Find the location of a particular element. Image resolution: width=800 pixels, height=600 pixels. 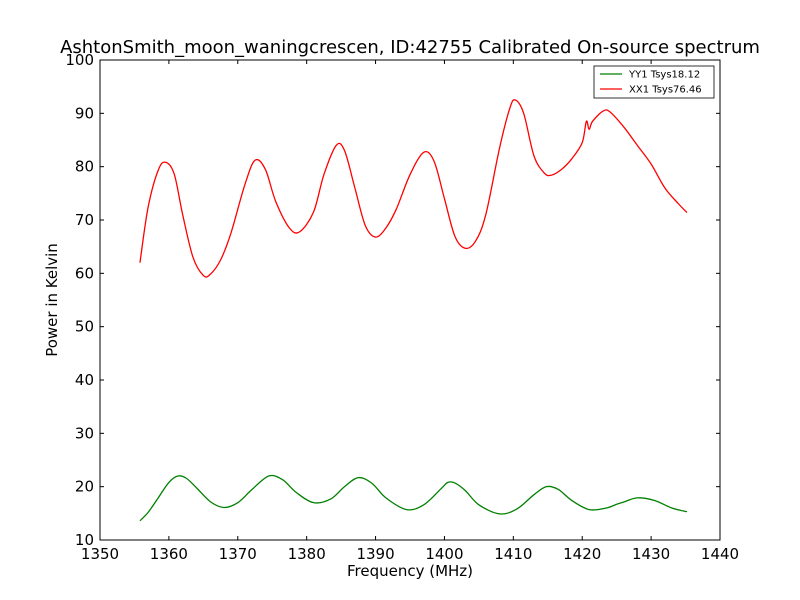

x-tick-label: 1410 is located at coordinates (513, 554).